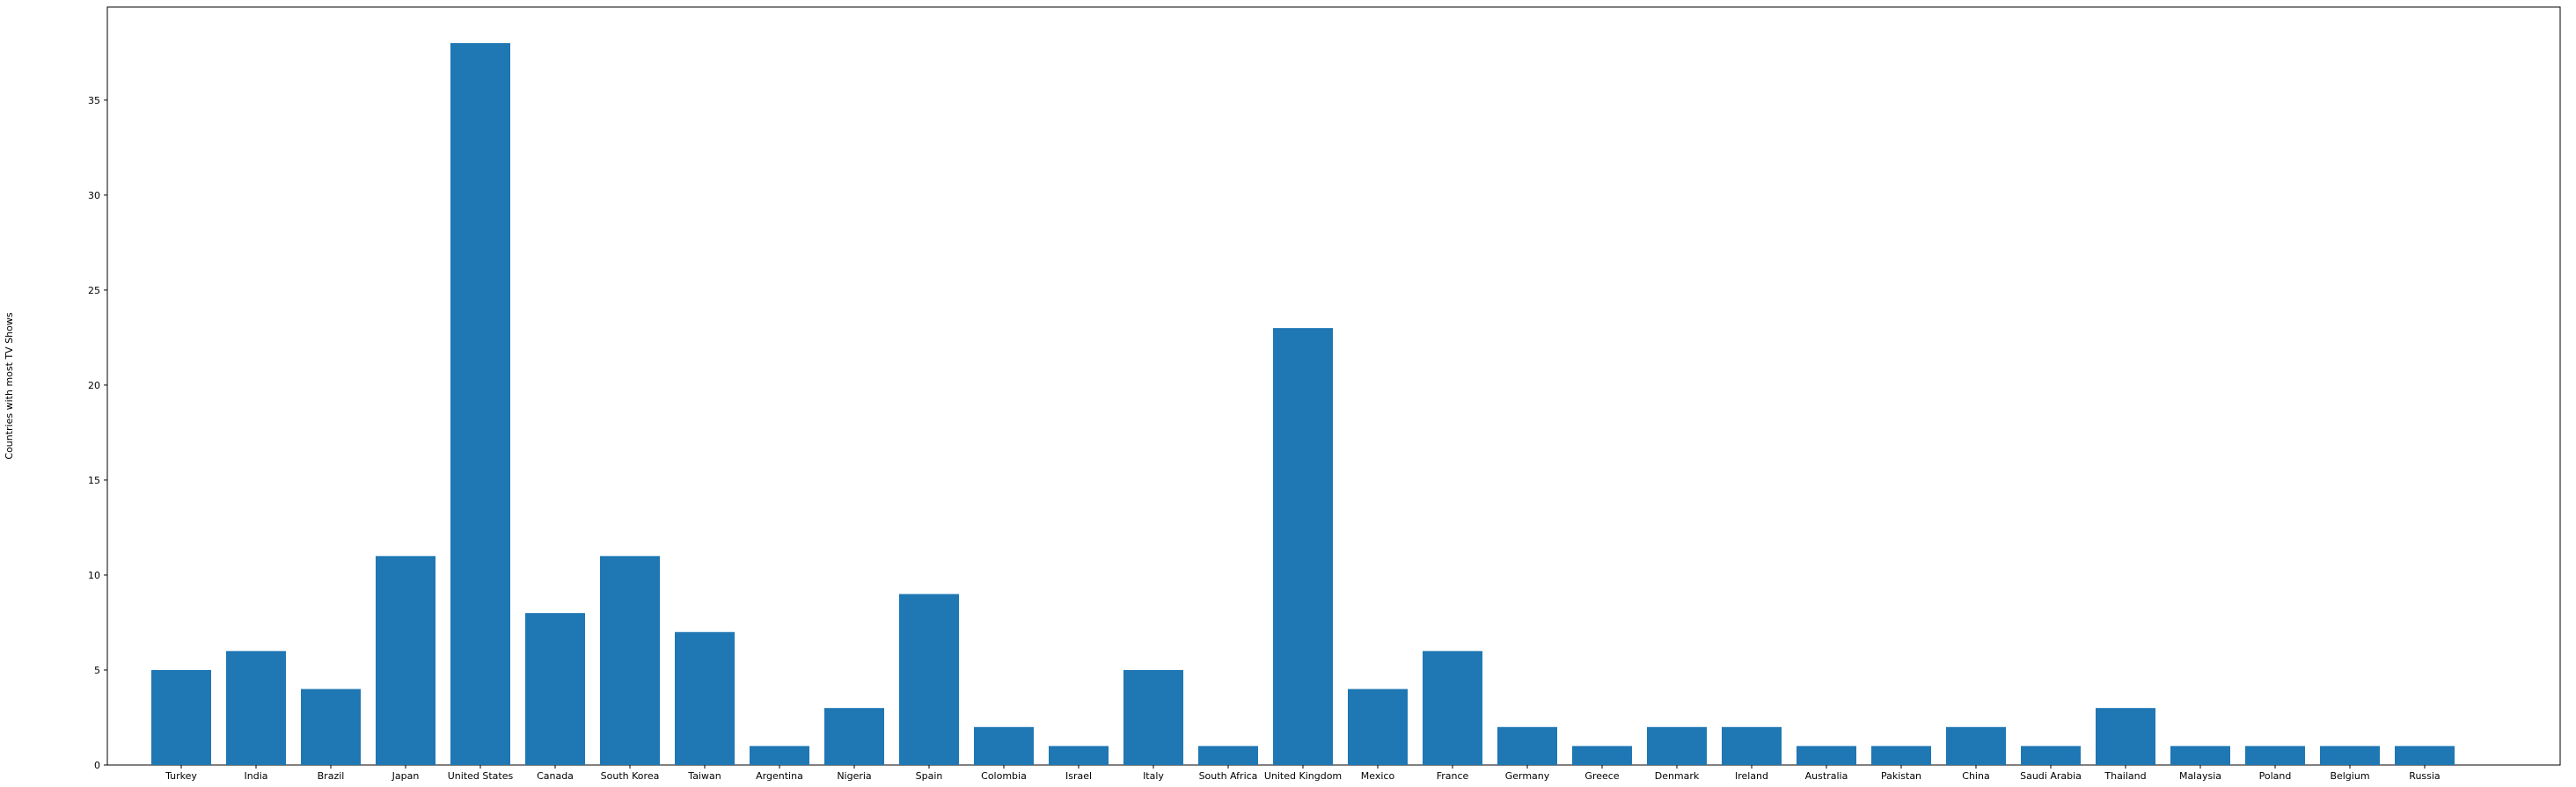  I want to click on x-tick-label: Pakistan, so click(1901, 776).